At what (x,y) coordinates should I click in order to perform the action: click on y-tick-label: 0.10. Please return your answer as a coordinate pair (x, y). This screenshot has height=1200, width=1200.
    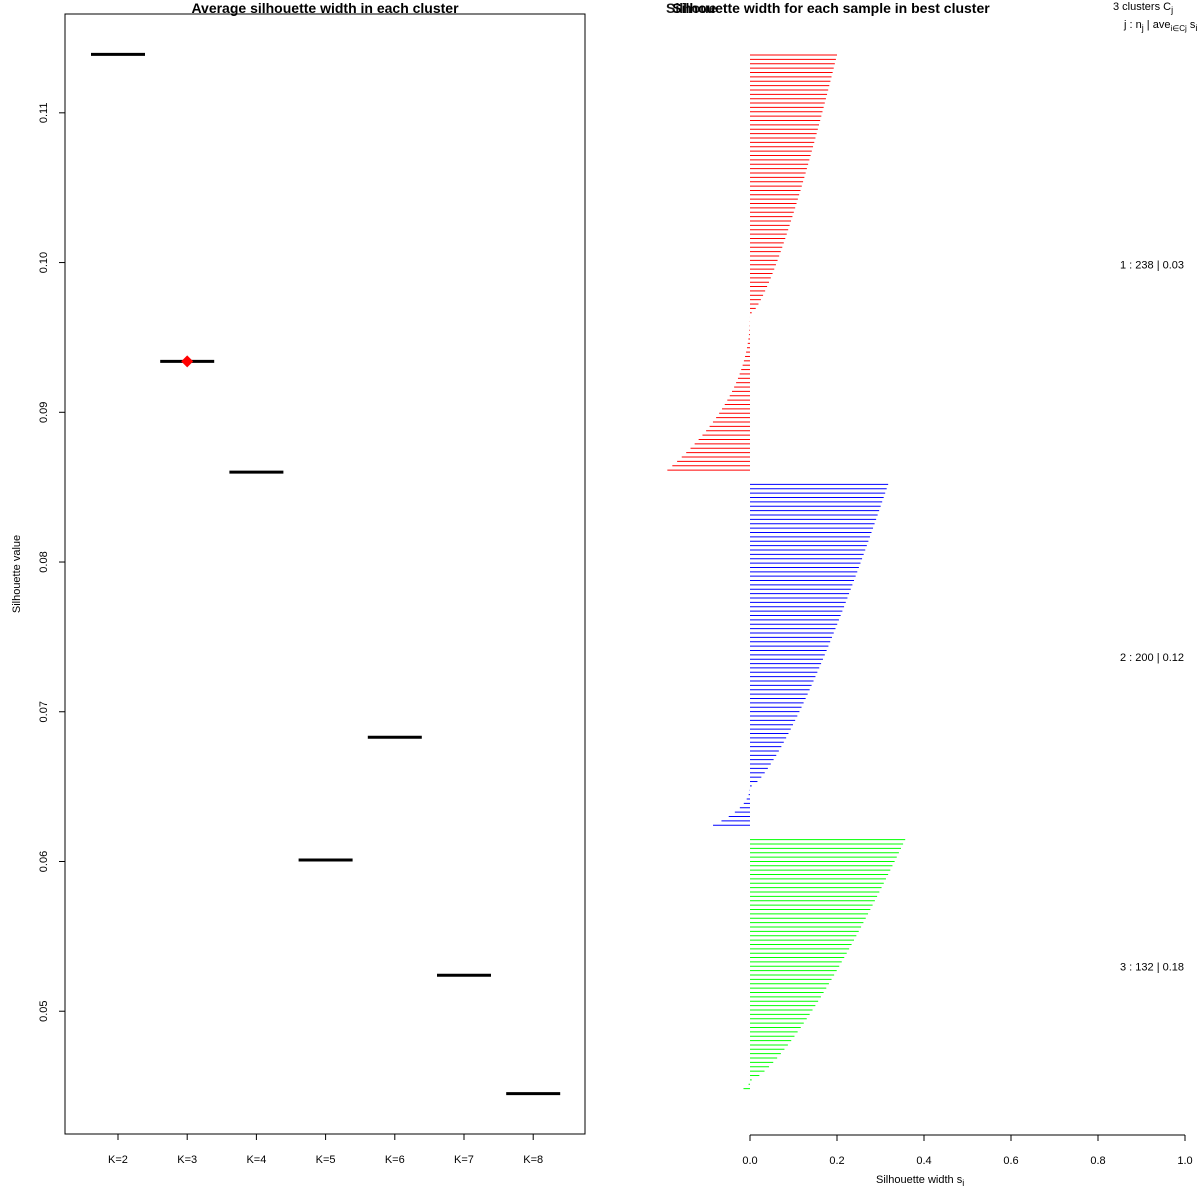
    Looking at the image, I should click on (44, 262).